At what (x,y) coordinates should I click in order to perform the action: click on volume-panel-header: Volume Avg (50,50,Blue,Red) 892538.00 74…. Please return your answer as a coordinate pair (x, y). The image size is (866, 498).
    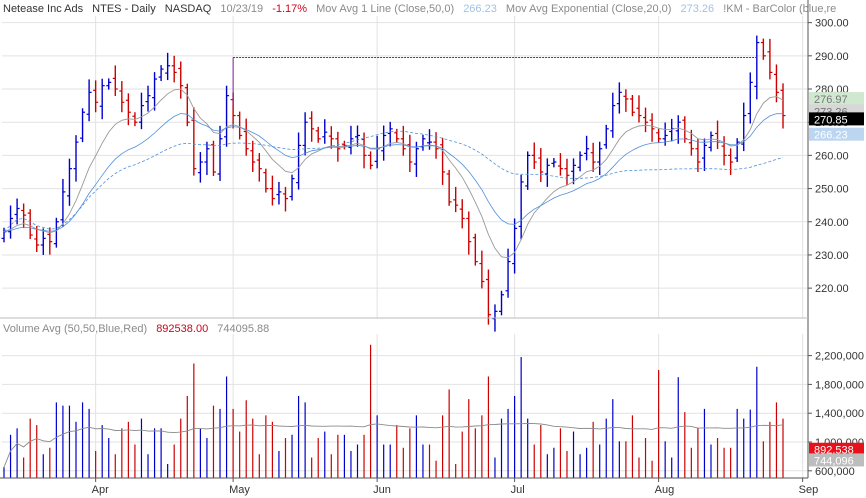
    Looking at the image, I should click on (139, 329).